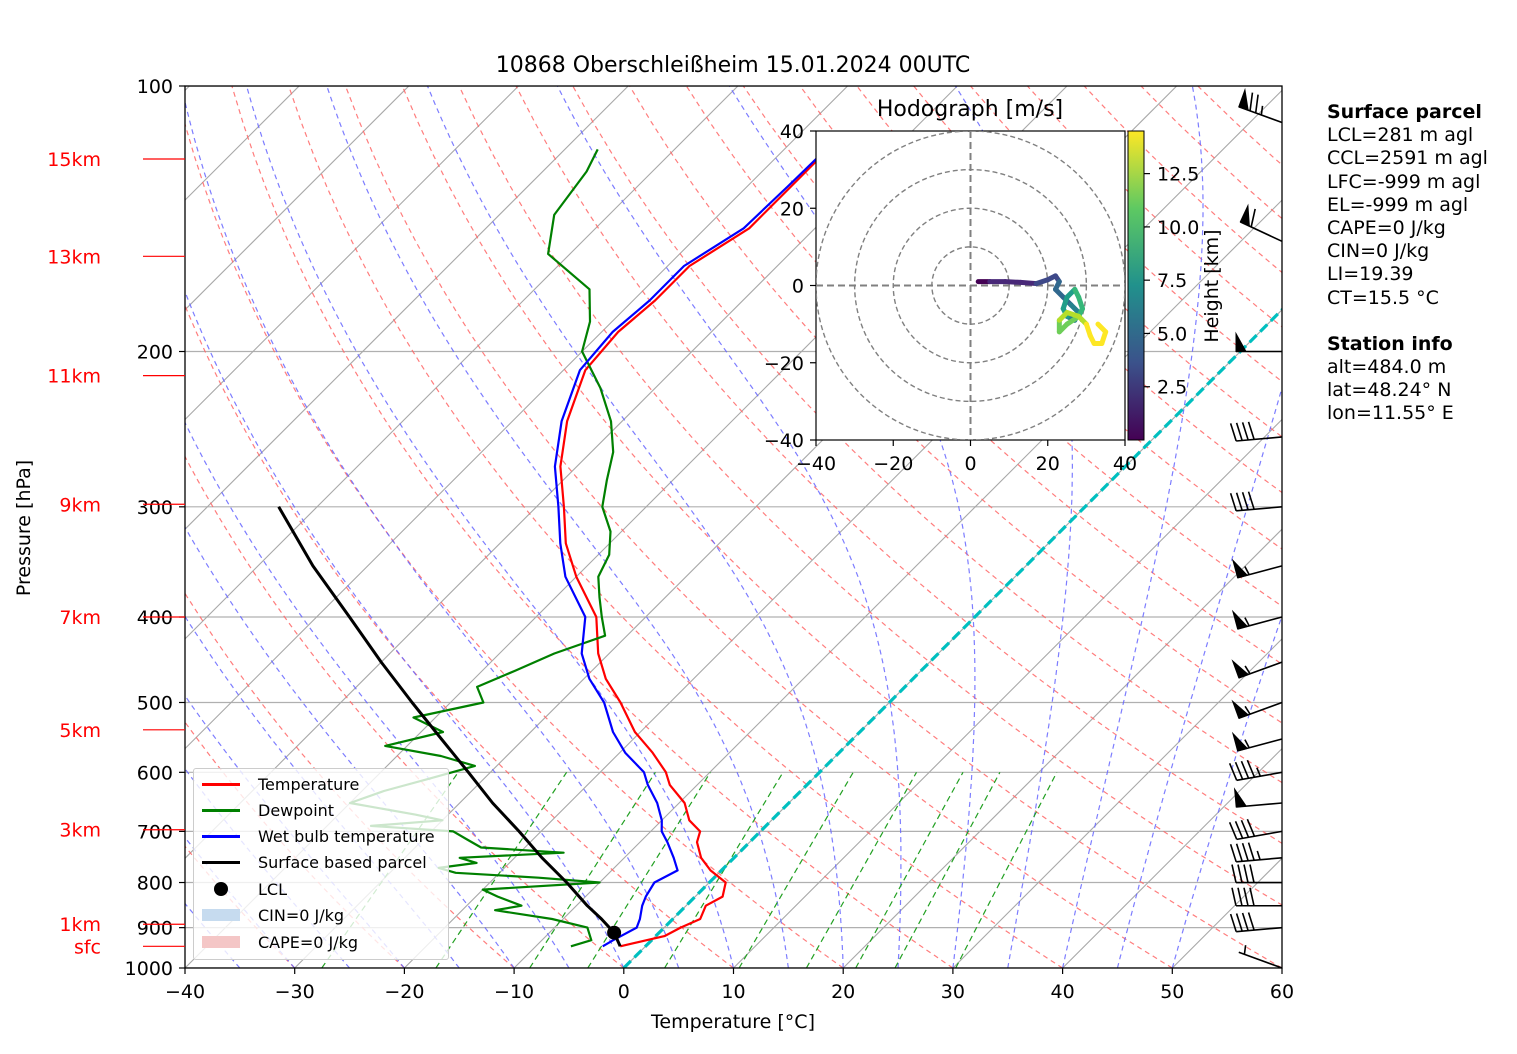 Image resolution: width=1517 pixels, height=1054 pixels. What do you see at coordinates (244, 889) in the screenshot?
I see `legend-item-lcl: LCL` at bounding box center [244, 889].